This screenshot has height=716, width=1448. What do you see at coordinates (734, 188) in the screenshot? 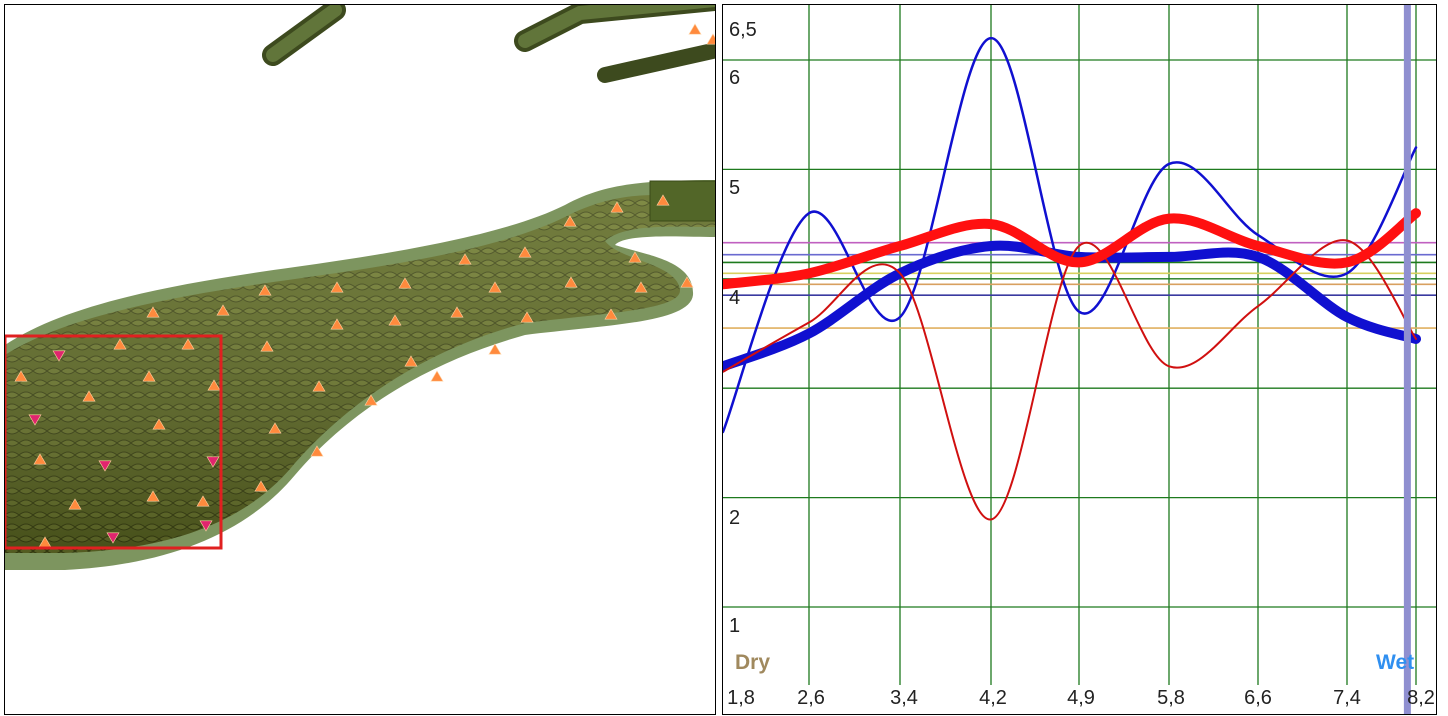
I see `y-tick-label: 5` at bounding box center [734, 188].